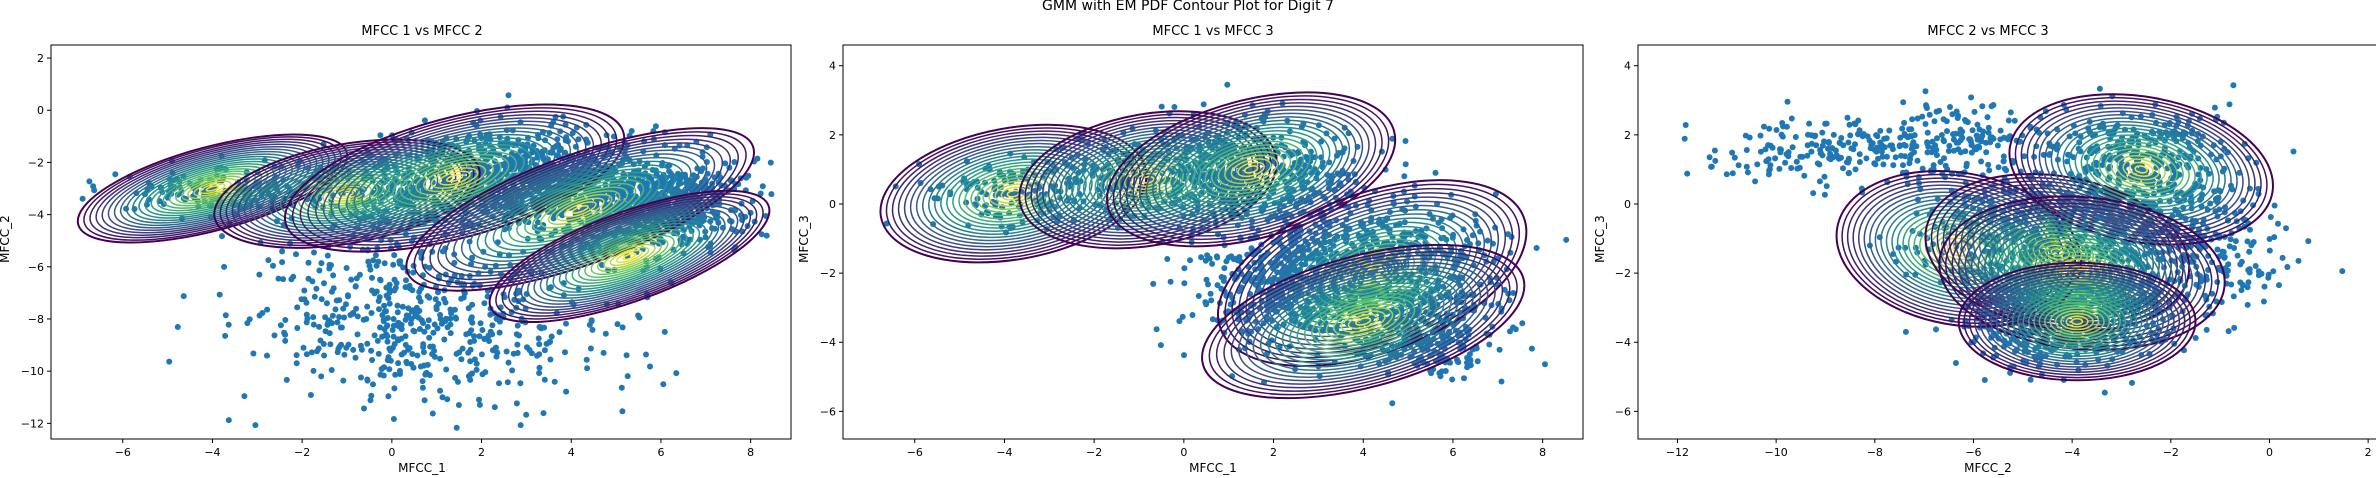 This screenshot has height=478, width=2376. I want to click on subplot-1-xlabel: MFCC_1, so click(422, 468).